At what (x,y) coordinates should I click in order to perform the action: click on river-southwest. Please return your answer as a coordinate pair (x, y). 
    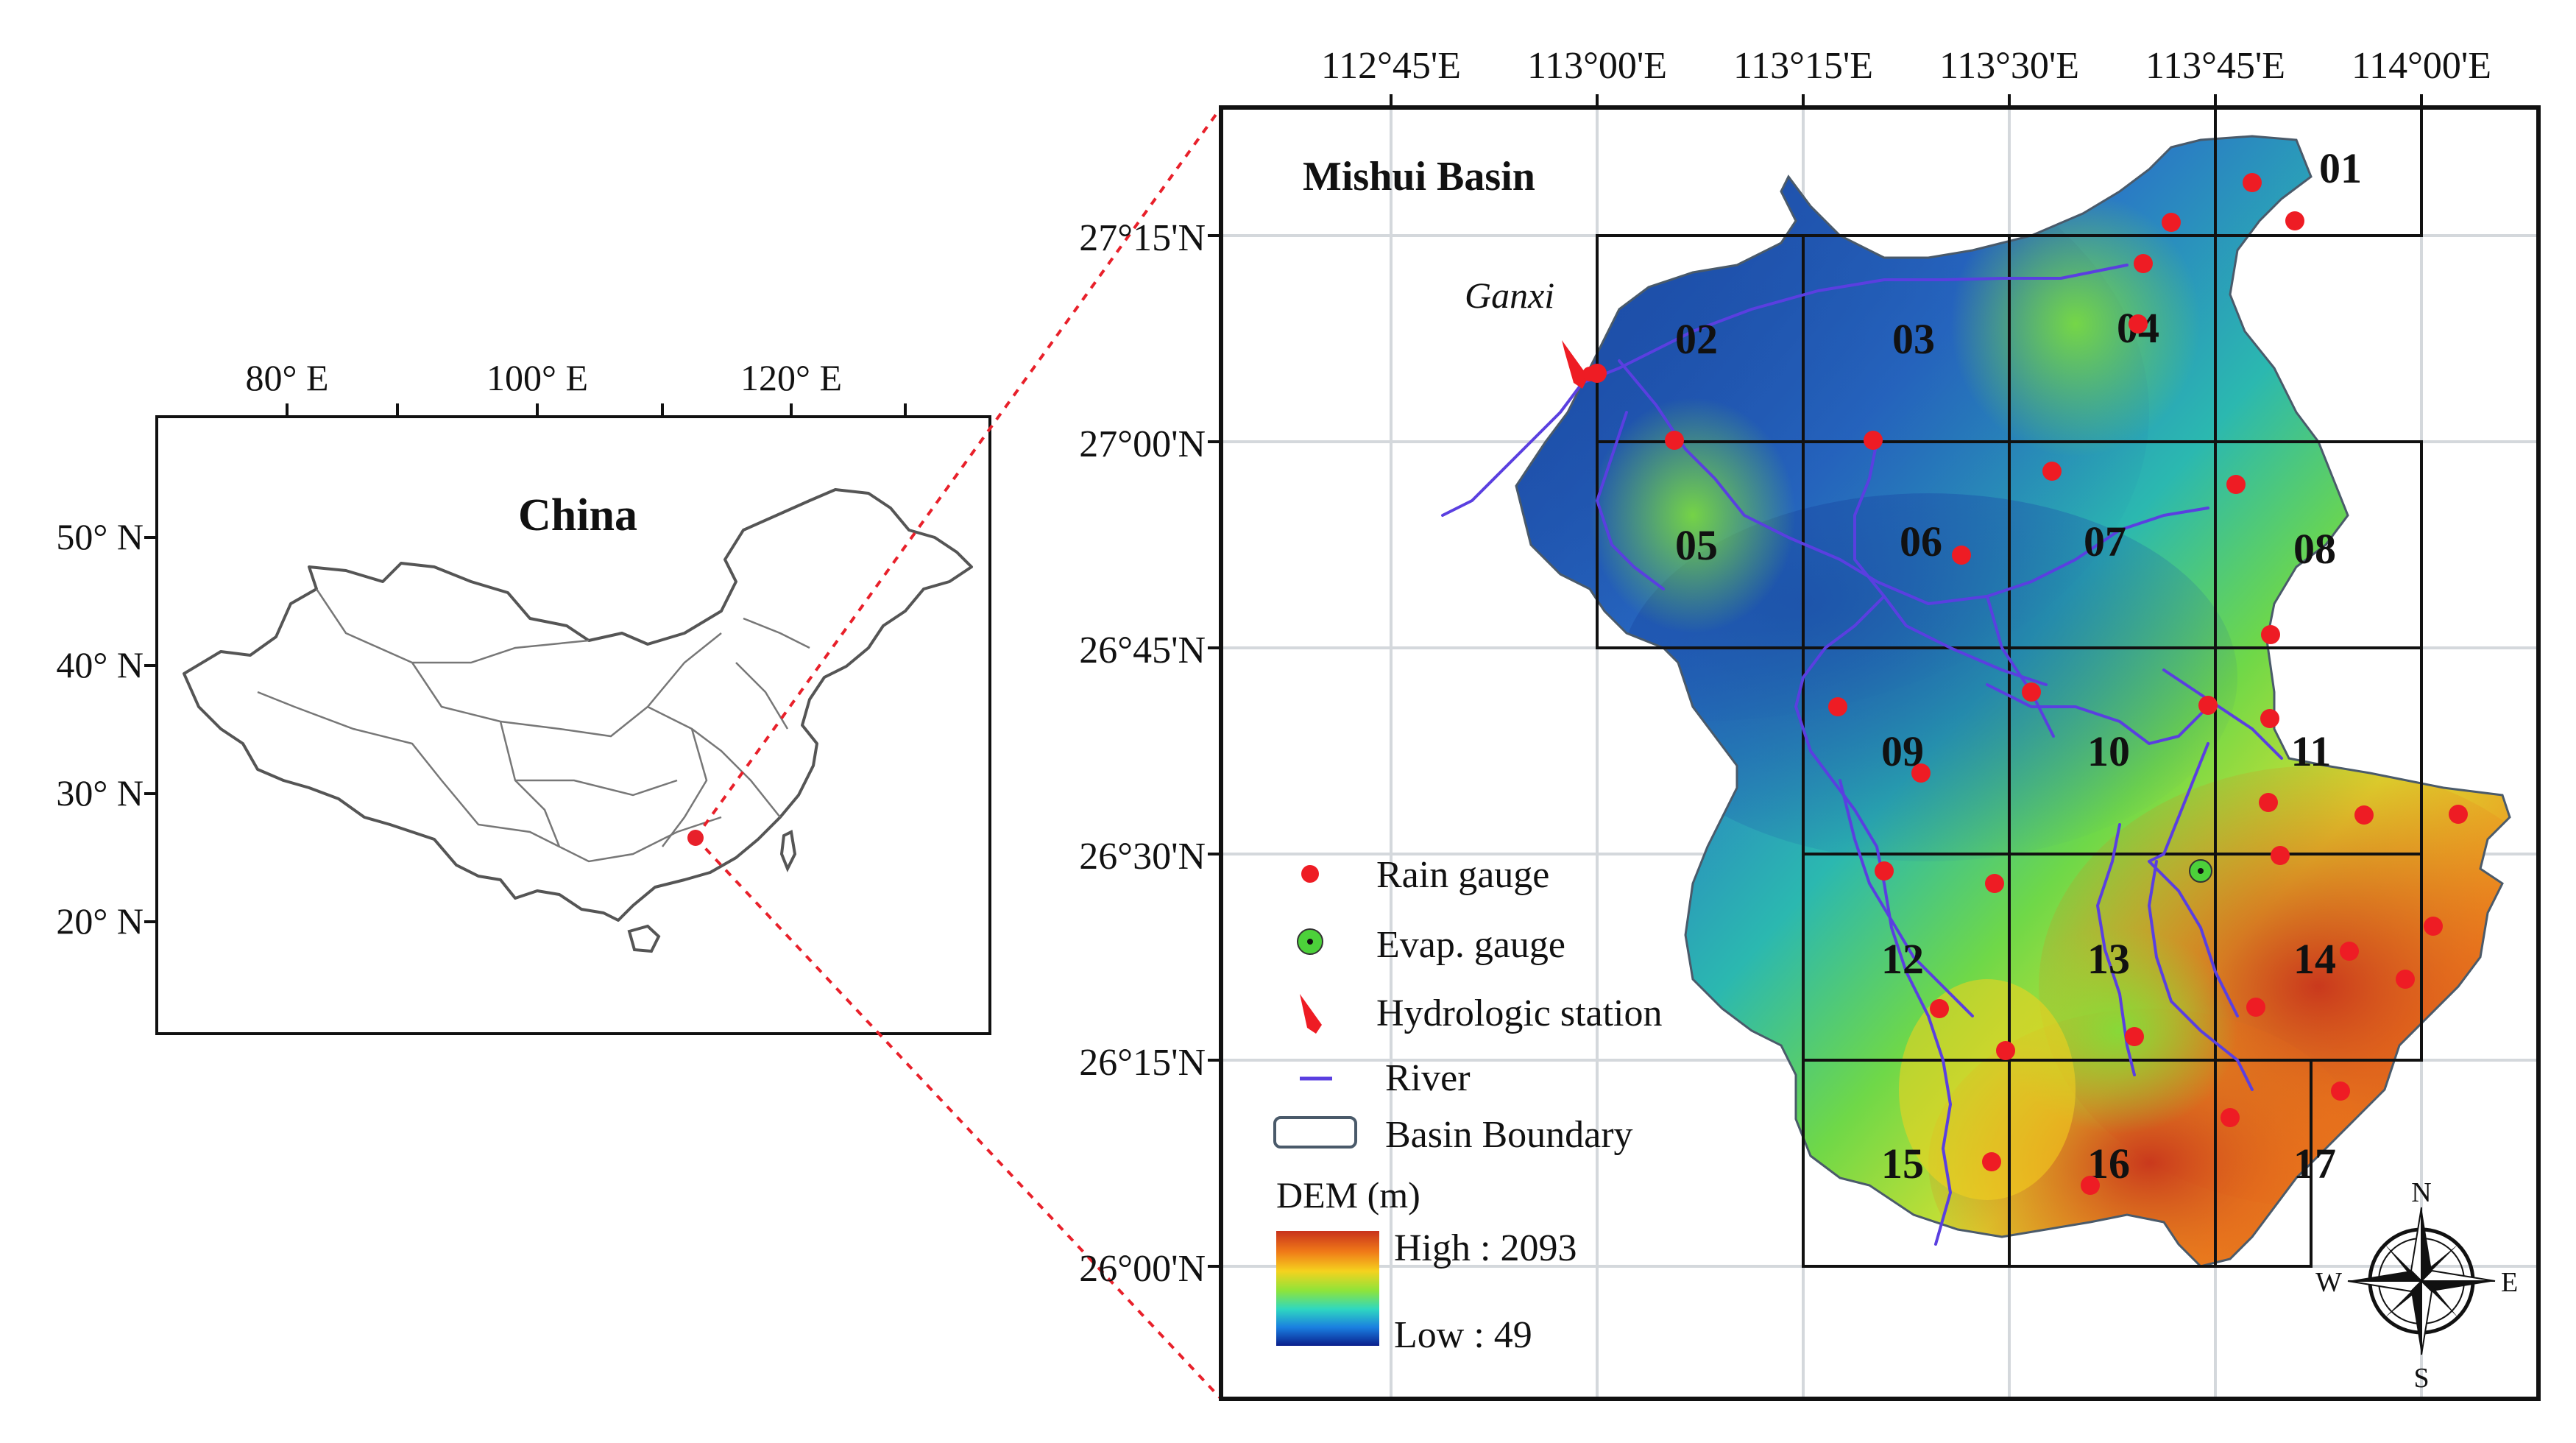
    Looking at the image, I should click on (1907, 898).